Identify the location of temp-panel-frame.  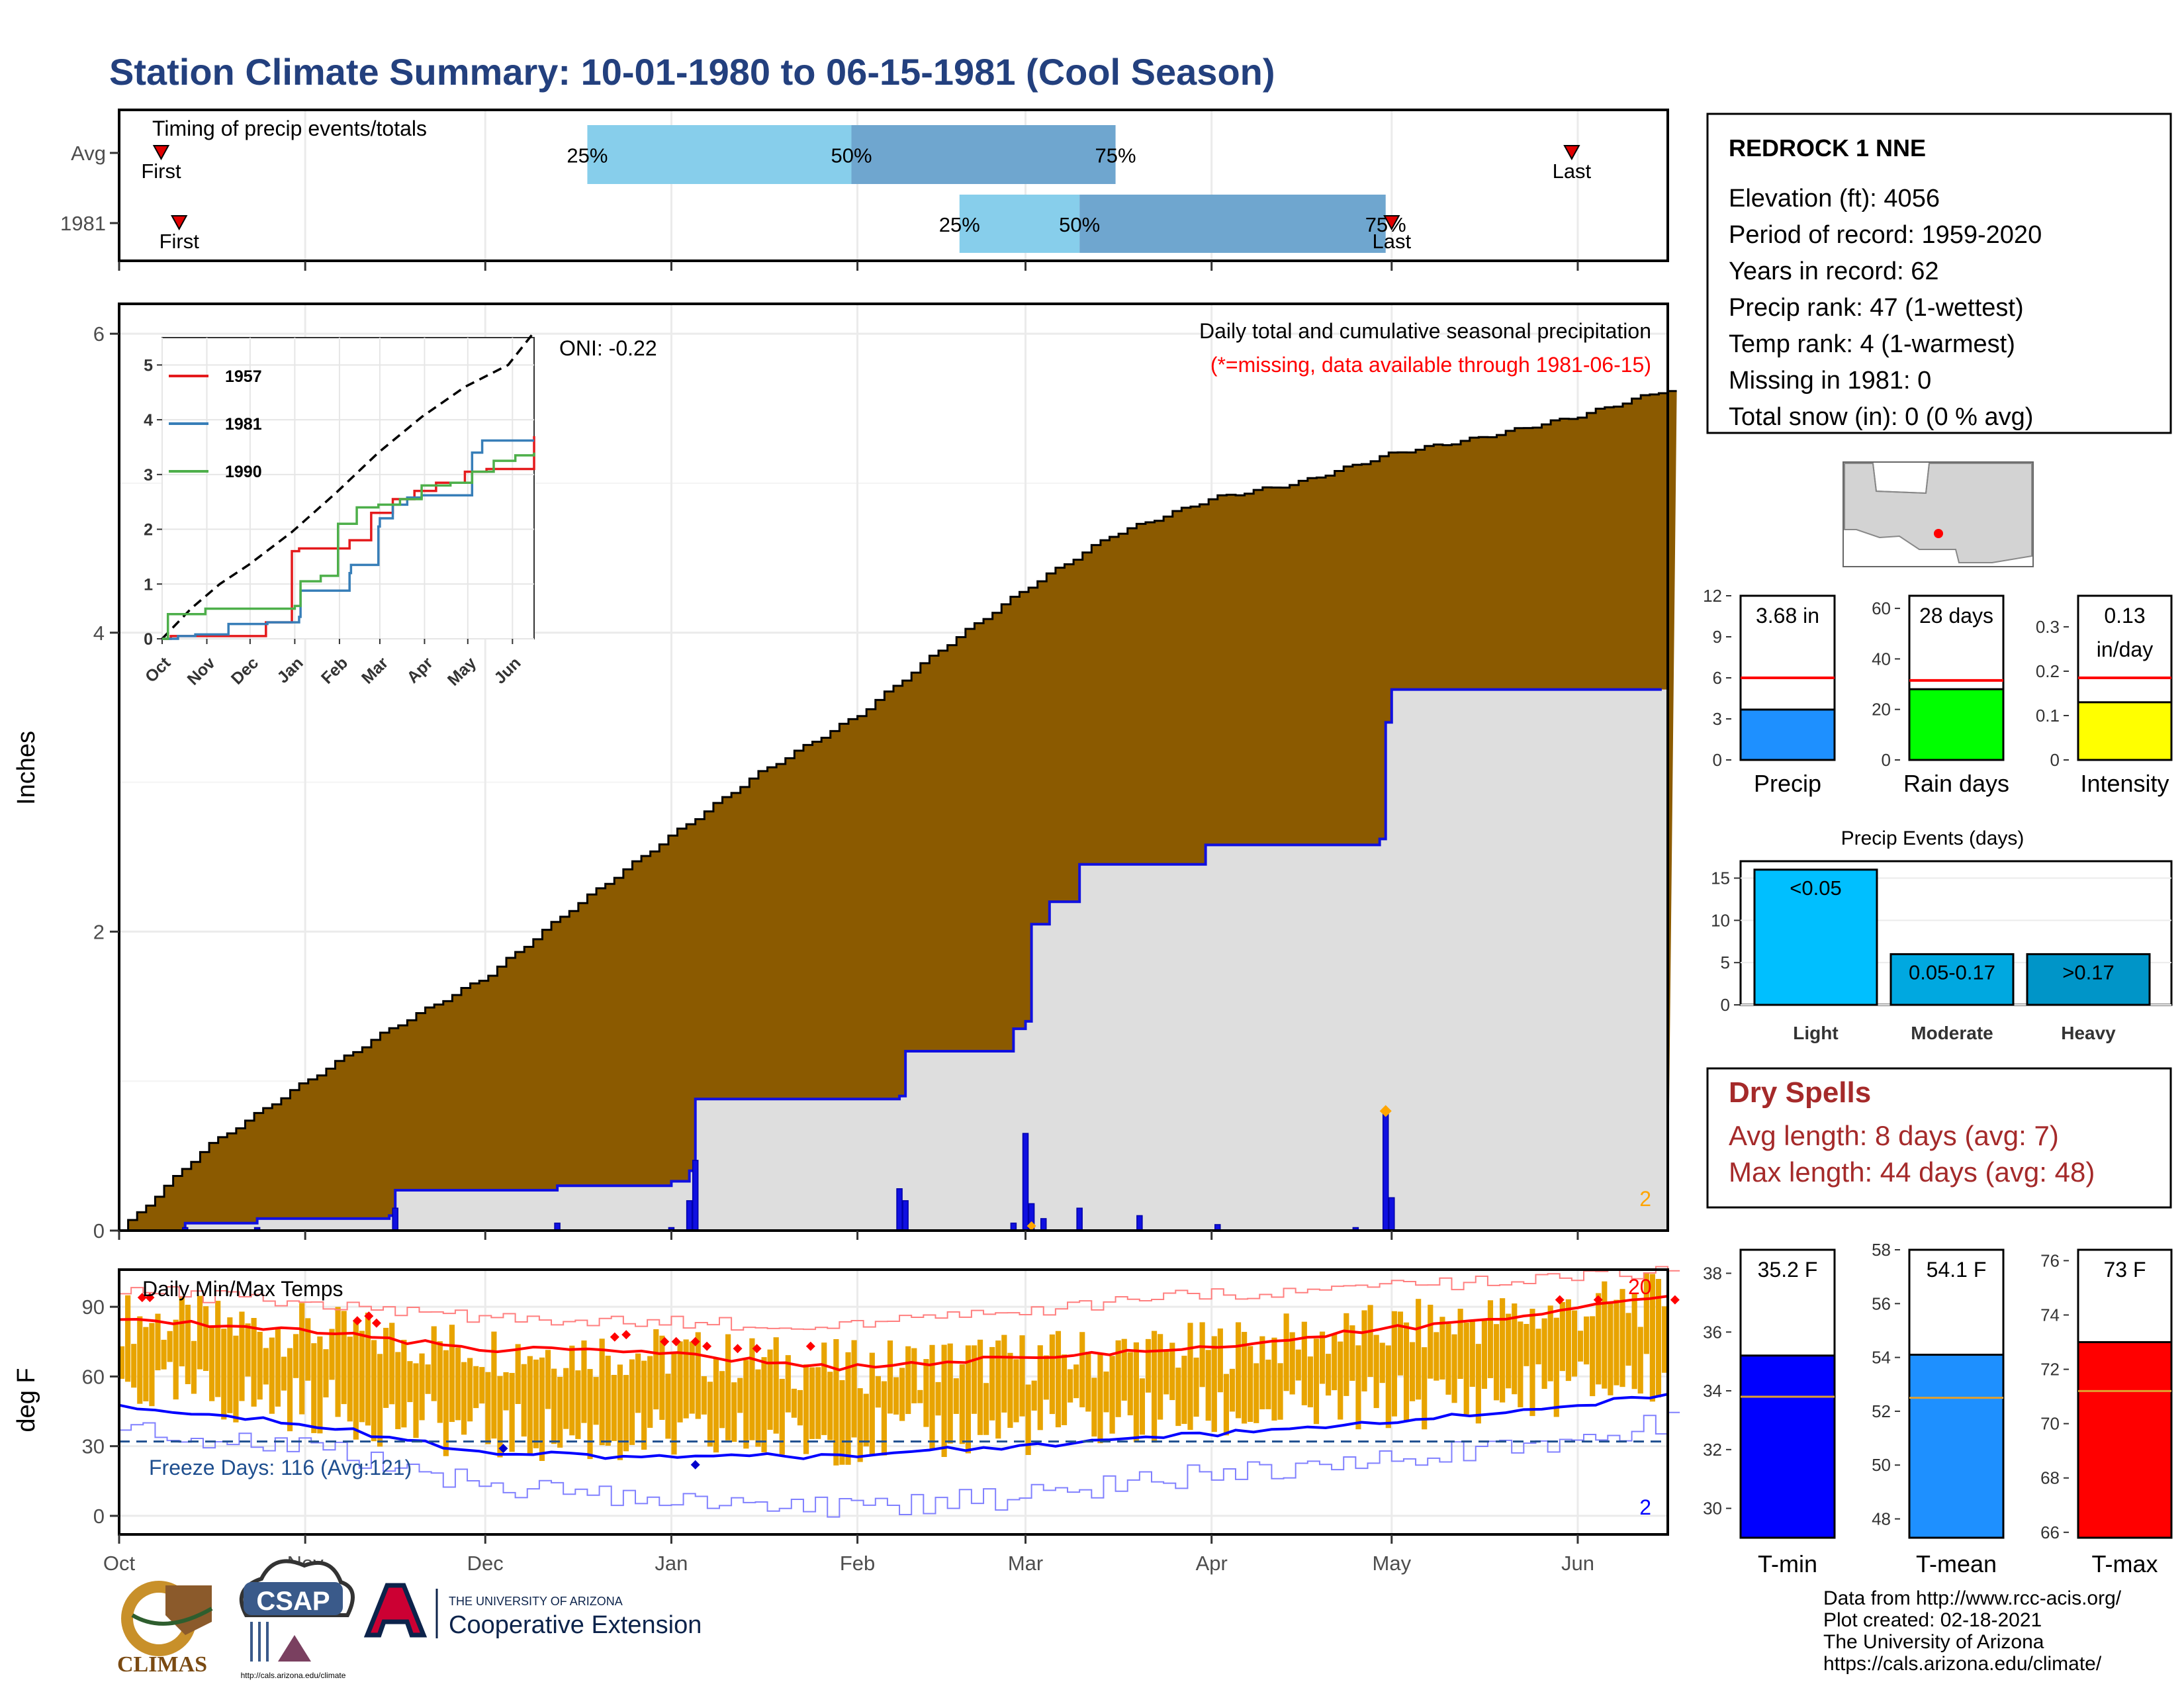
(893, 1402).